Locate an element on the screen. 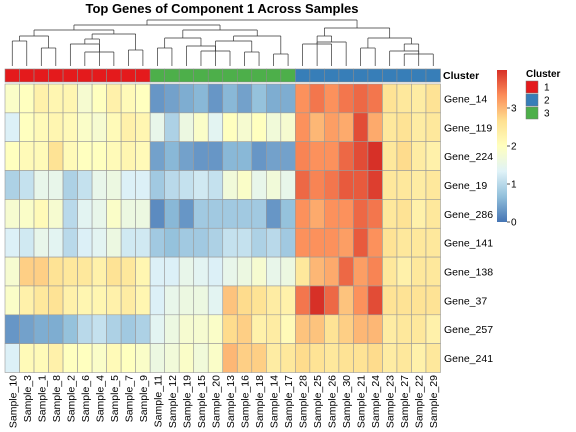  cluster-legend-swatch is located at coordinates (532, 100).